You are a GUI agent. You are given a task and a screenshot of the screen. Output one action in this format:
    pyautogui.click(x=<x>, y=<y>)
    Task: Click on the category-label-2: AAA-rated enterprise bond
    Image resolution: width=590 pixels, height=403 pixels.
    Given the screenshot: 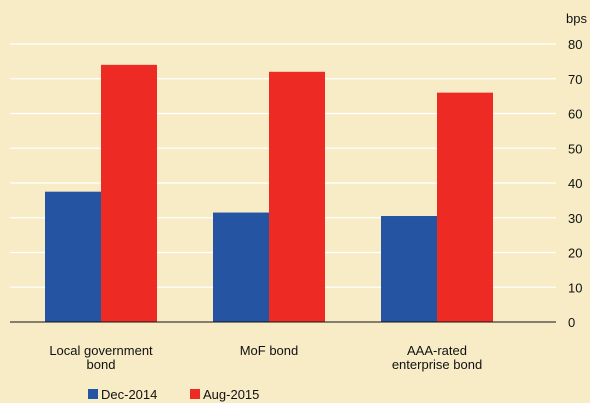 What is the action you would take?
    pyautogui.click(x=437, y=357)
    